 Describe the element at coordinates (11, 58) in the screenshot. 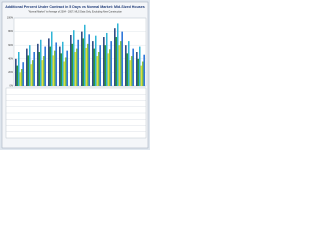

I see `y-tick-label: 40%` at that location.